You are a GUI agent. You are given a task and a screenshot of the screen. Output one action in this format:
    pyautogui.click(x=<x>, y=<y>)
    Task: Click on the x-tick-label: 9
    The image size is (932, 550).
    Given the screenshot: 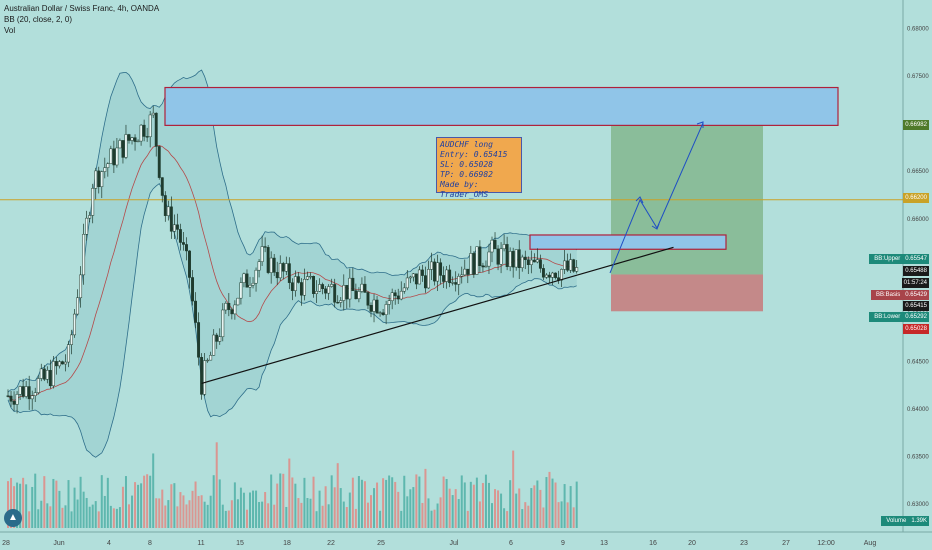 What is the action you would take?
    pyautogui.click(x=563, y=543)
    